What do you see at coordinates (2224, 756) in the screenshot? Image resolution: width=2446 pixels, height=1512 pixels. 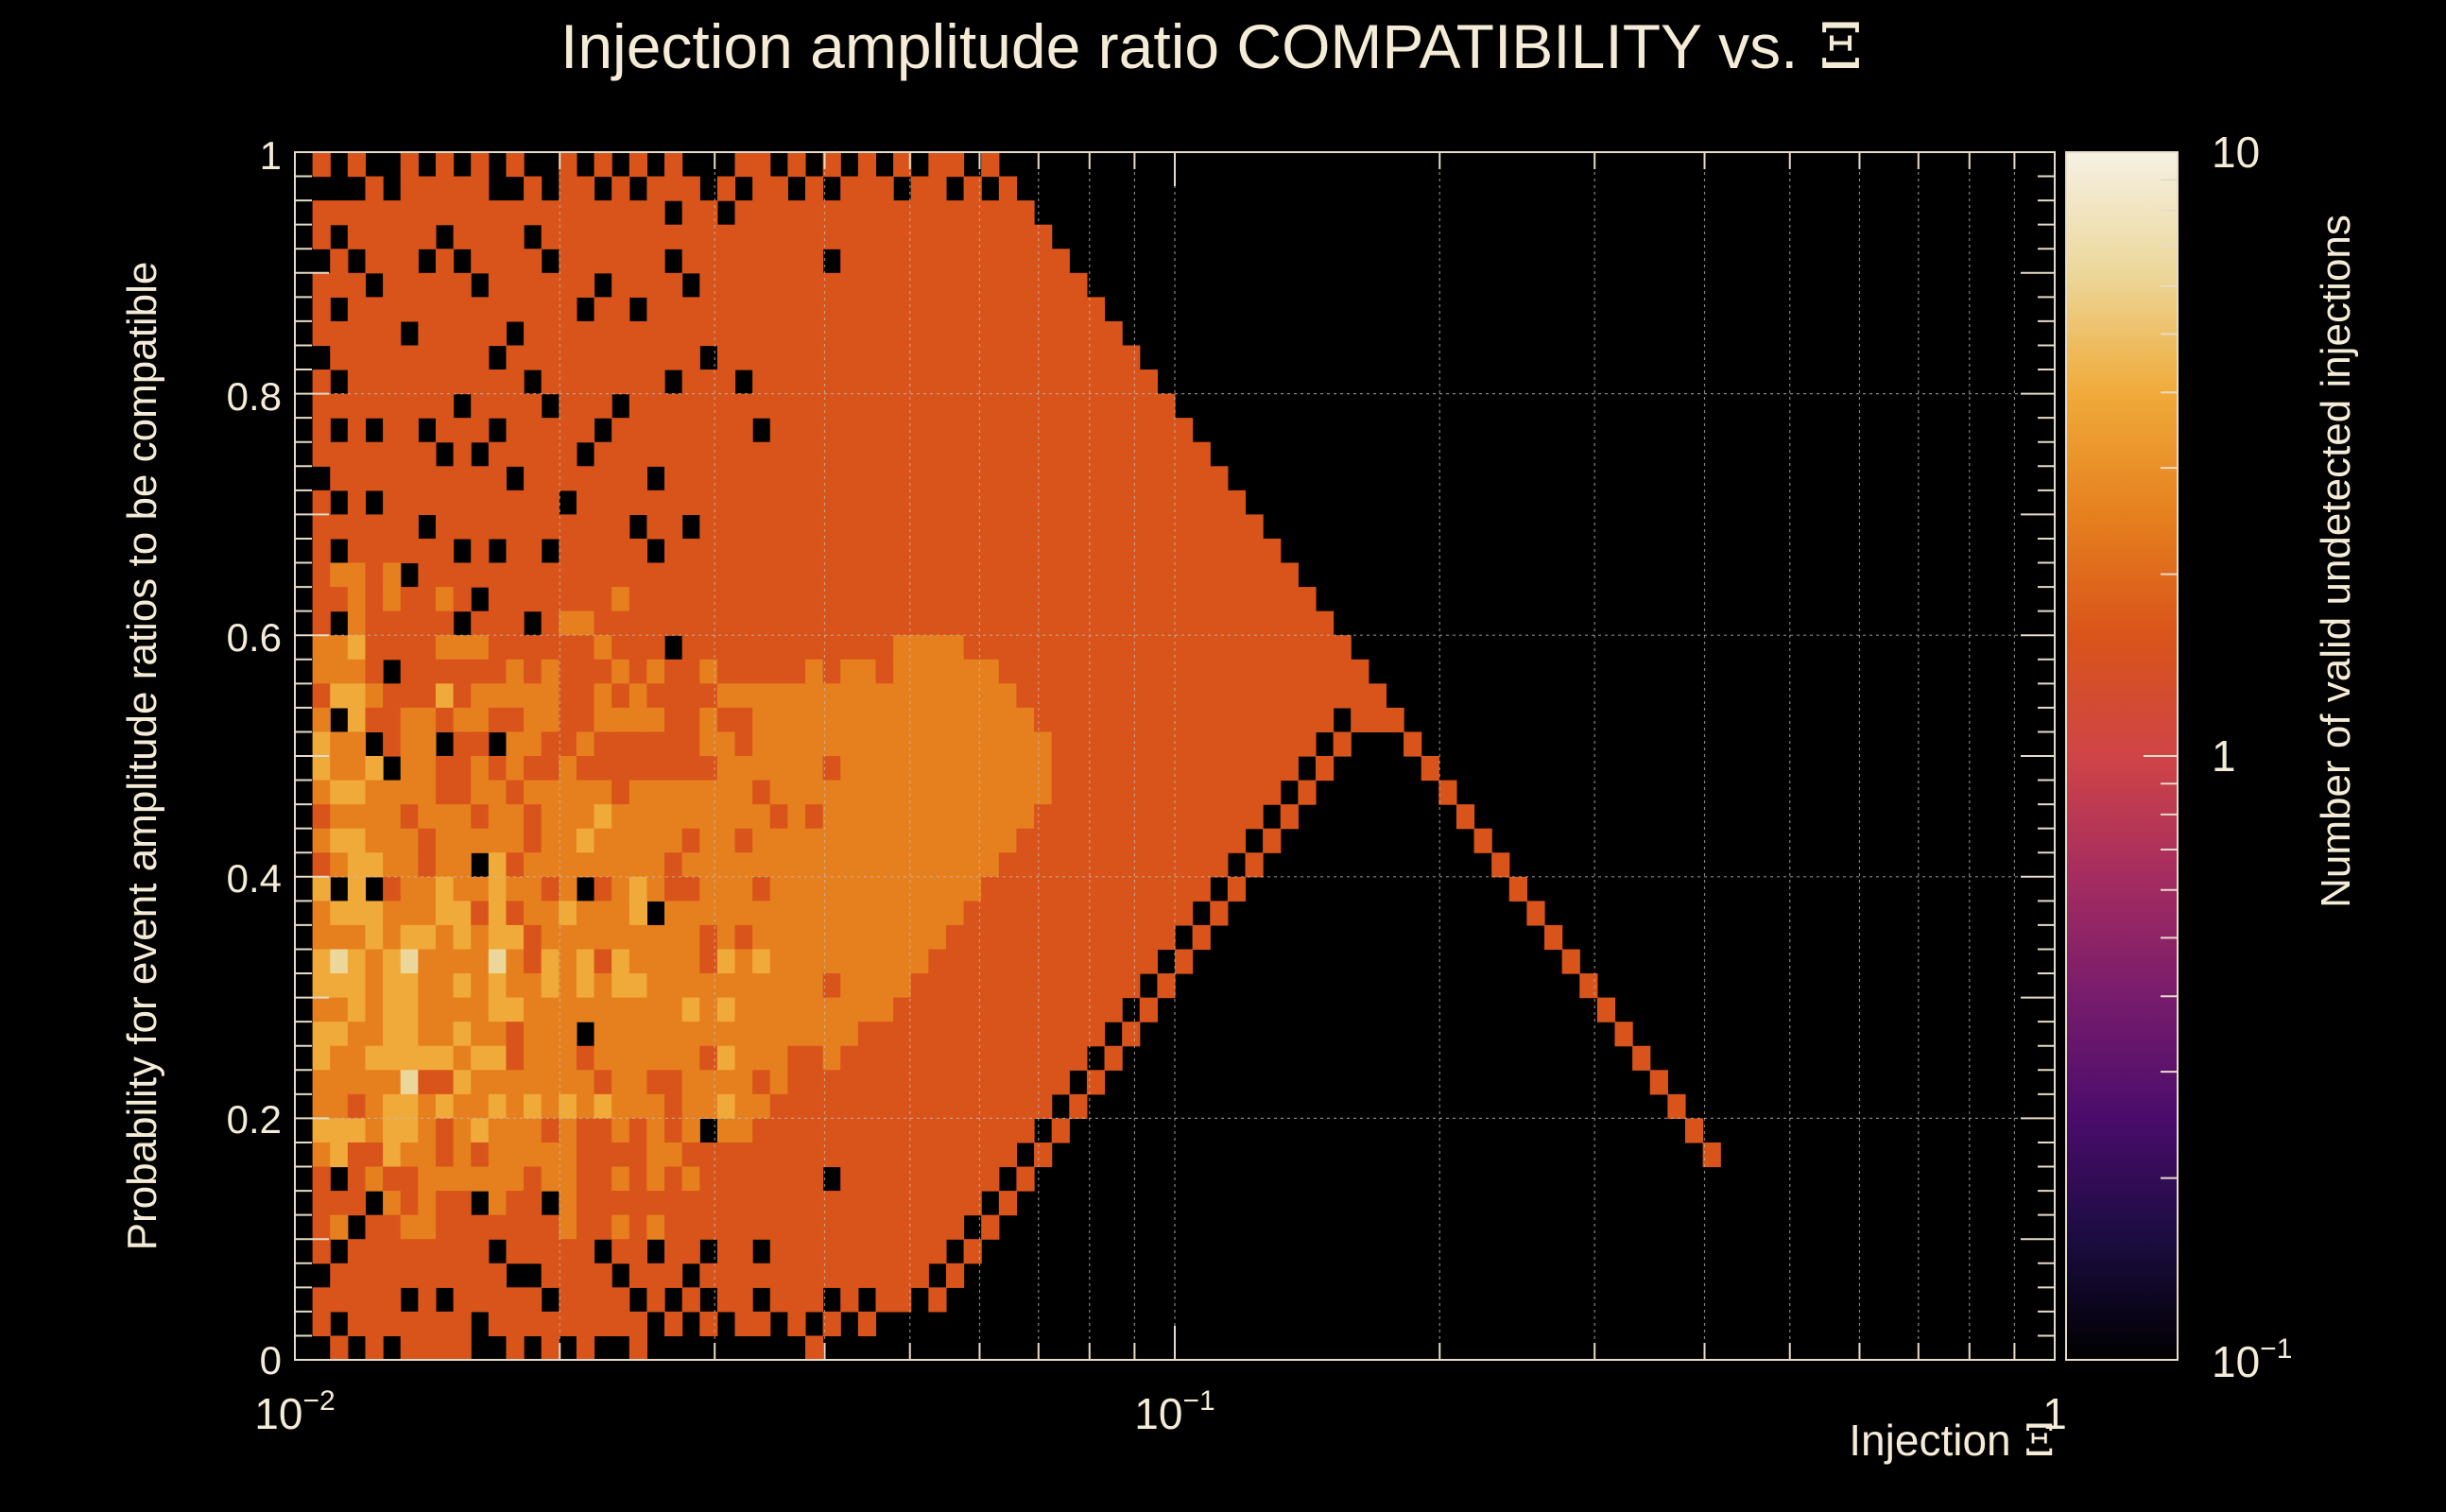 I see `color-bar-tick-label: 1` at bounding box center [2224, 756].